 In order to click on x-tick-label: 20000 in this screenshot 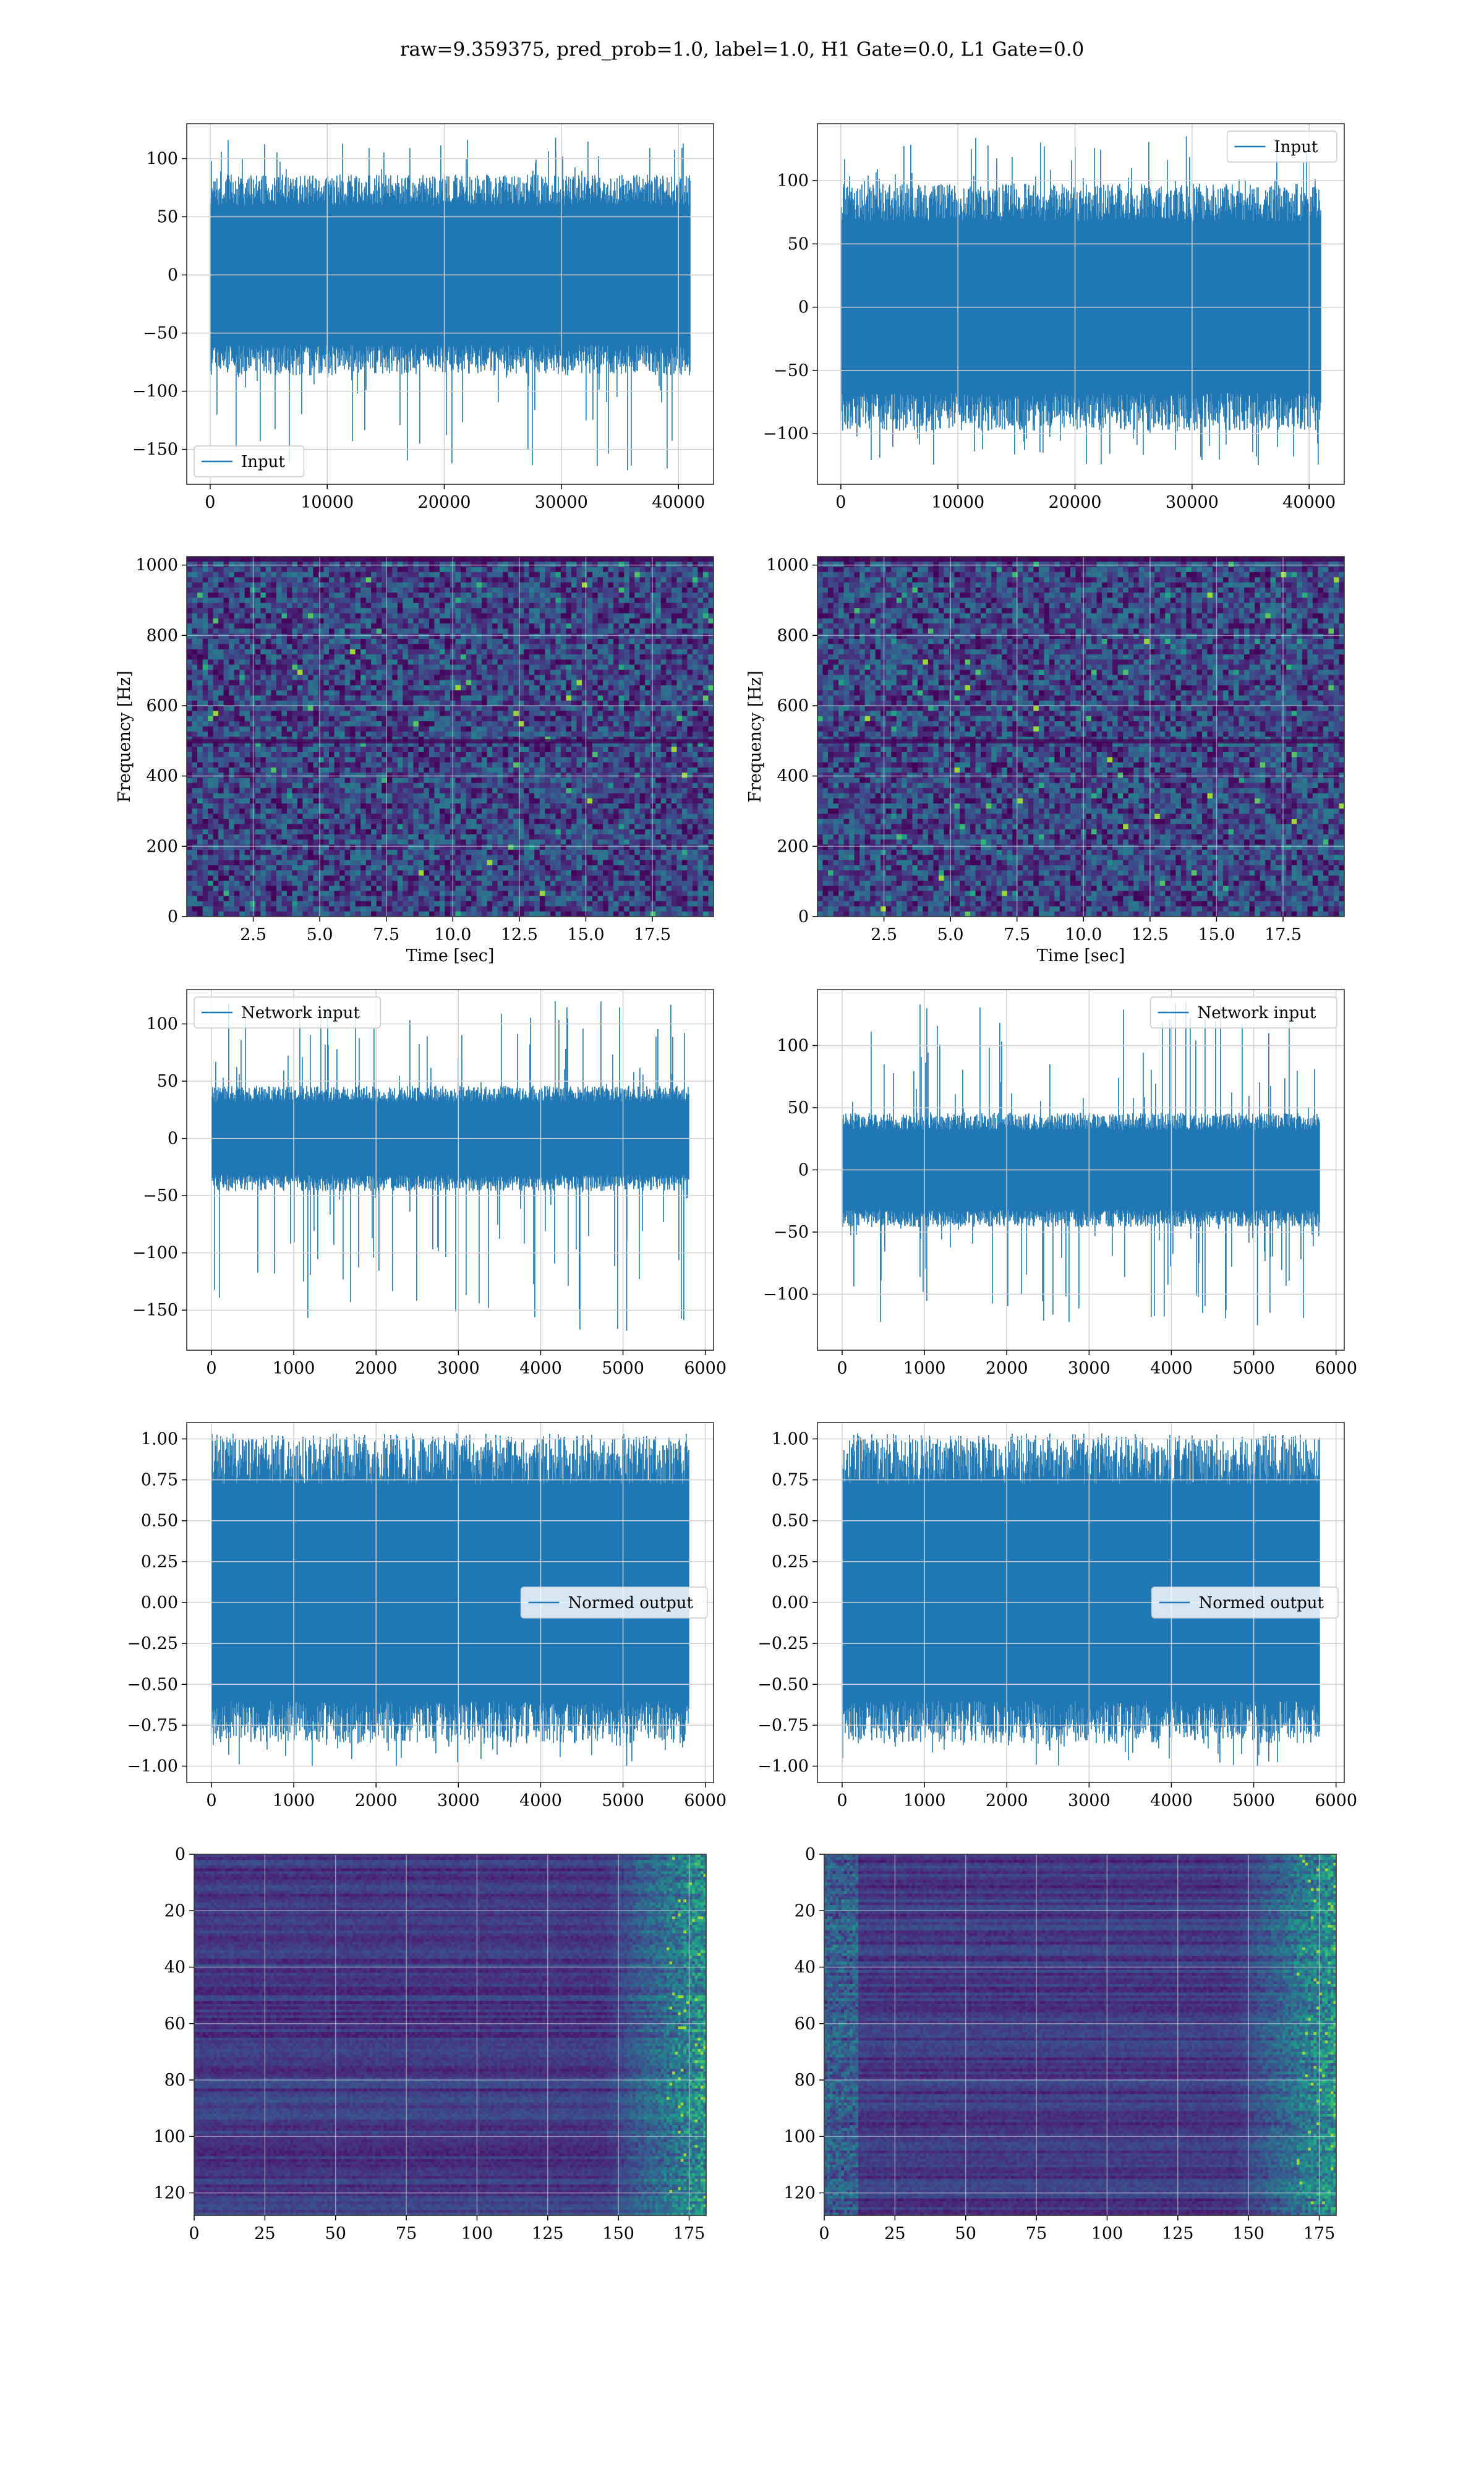, I will do `click(444, 502)`.